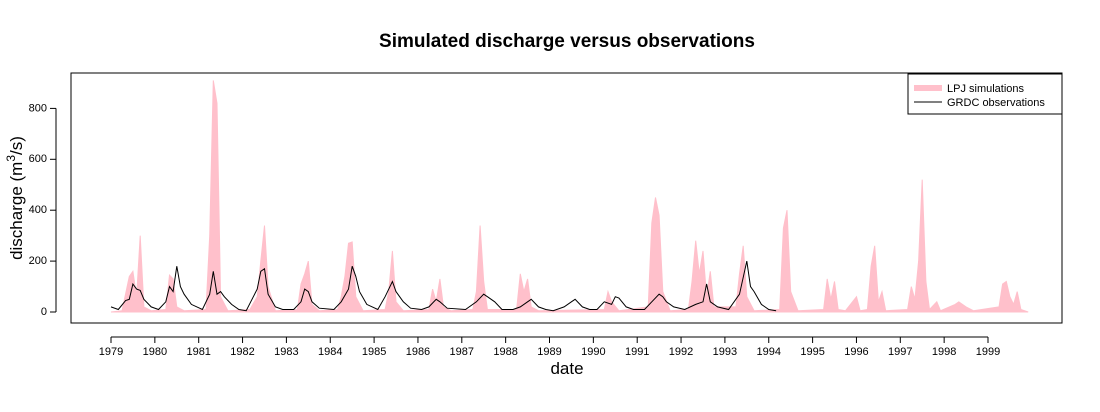 The image size is (1100, 412). What do you see at coordinates (286, 352) in the screenshot?
I see `x-tick-label: 1983` at bounding box center [286, 352].